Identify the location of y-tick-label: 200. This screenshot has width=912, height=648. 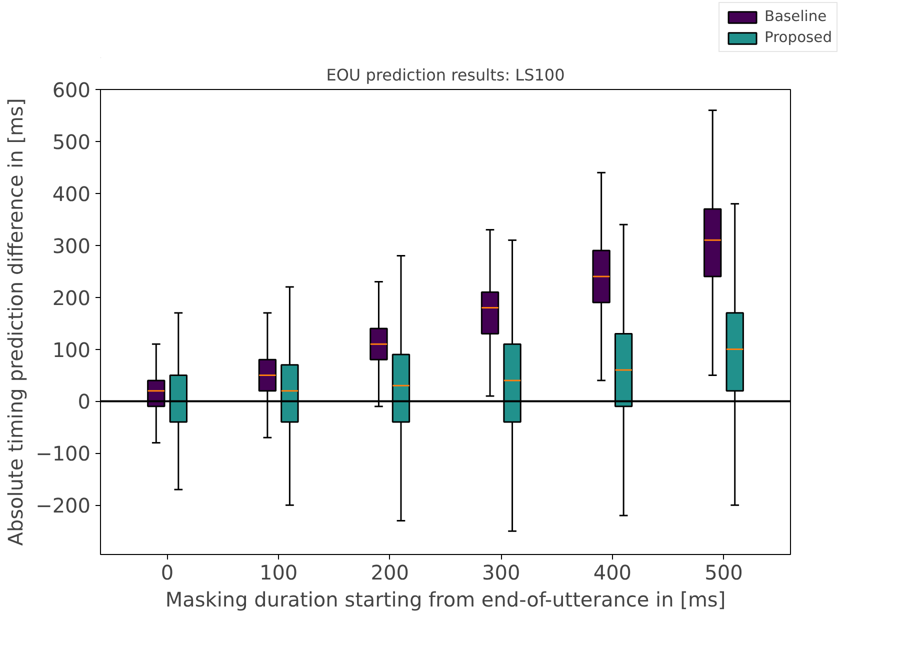
(71, 298).